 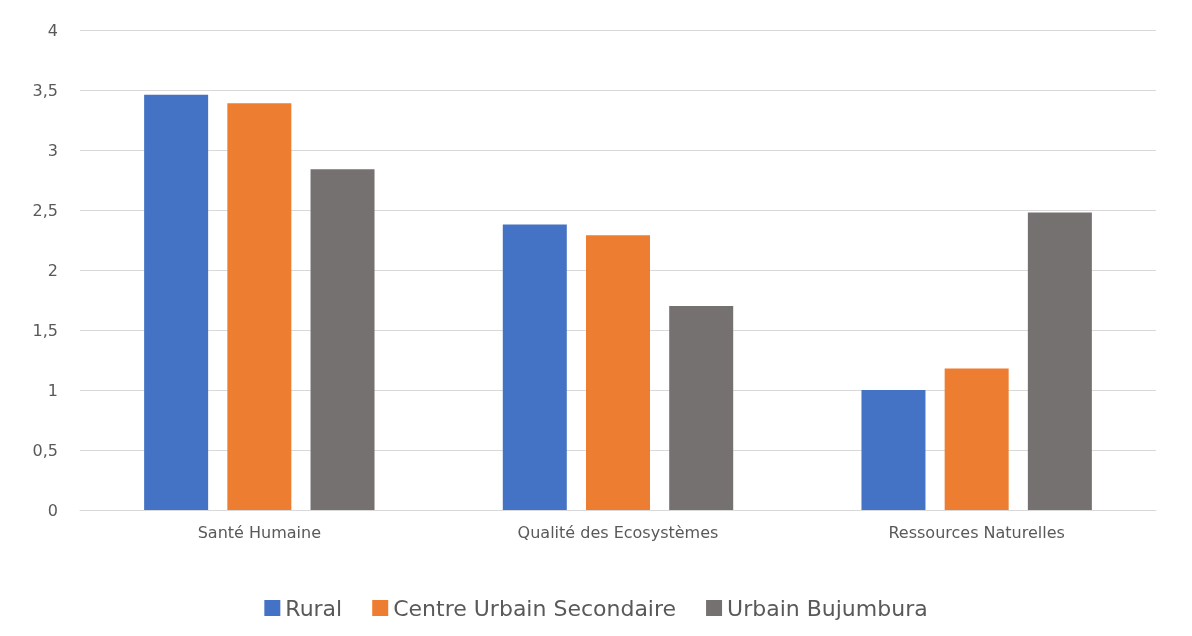 I want to click on legend-label: Centre Urbain Secondaire, so click(x=535, y=608).